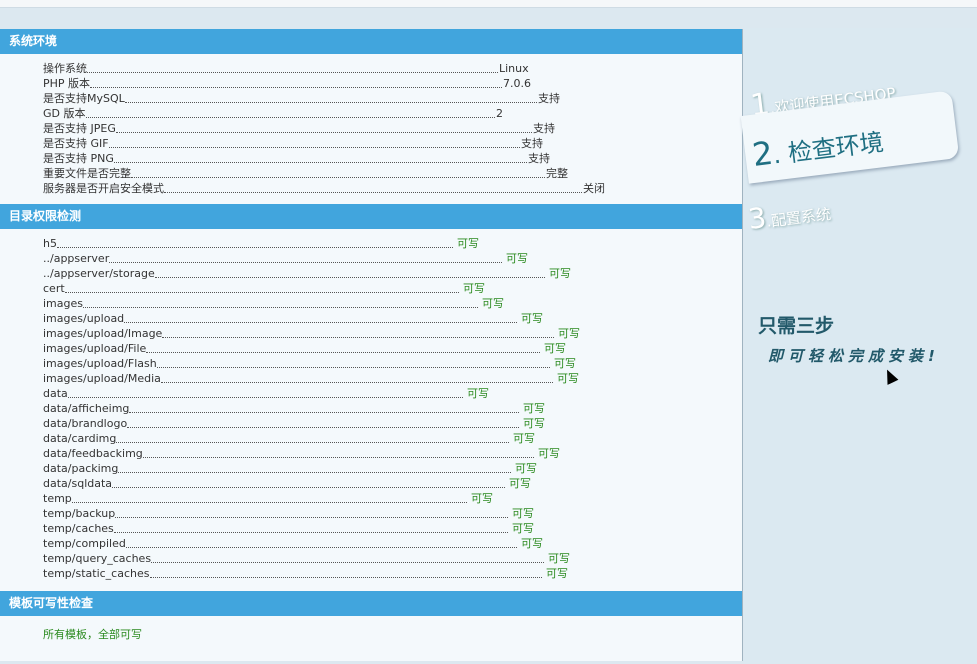  What do you see at coordinates (392, 98) in the screenshot?
I see `check-row: 是否支持MySQL 支持` at bounding box center [392, 98].